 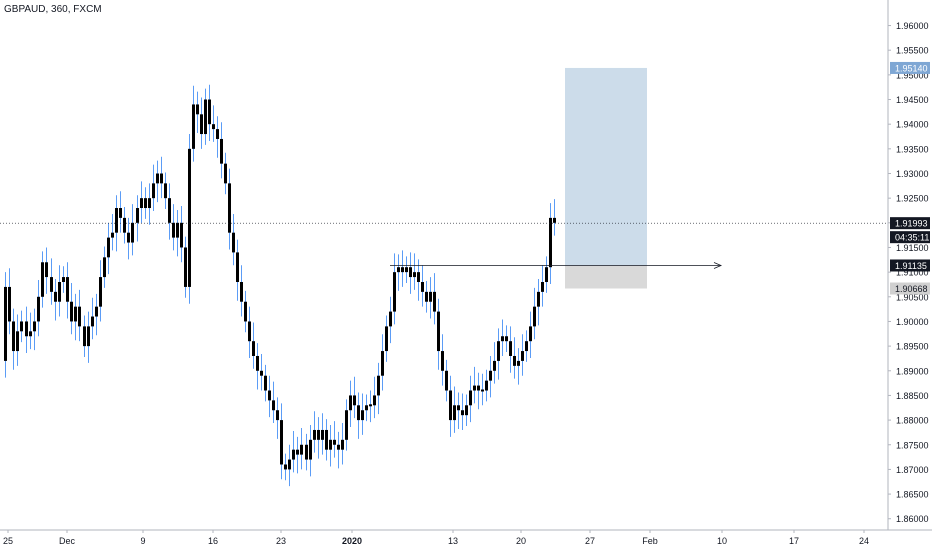 I want to click on price-tick-label: 1.93000, so click(x=912, y=174).